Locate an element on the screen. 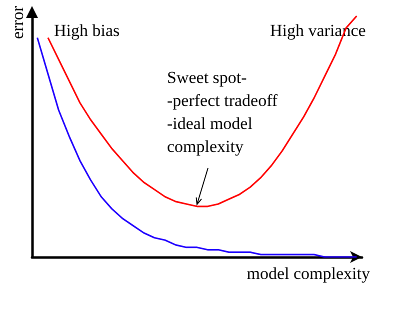  annotation: Sweet spot- -perfect tradeoff -ideal model complexity is located at coordinates (222, 112).